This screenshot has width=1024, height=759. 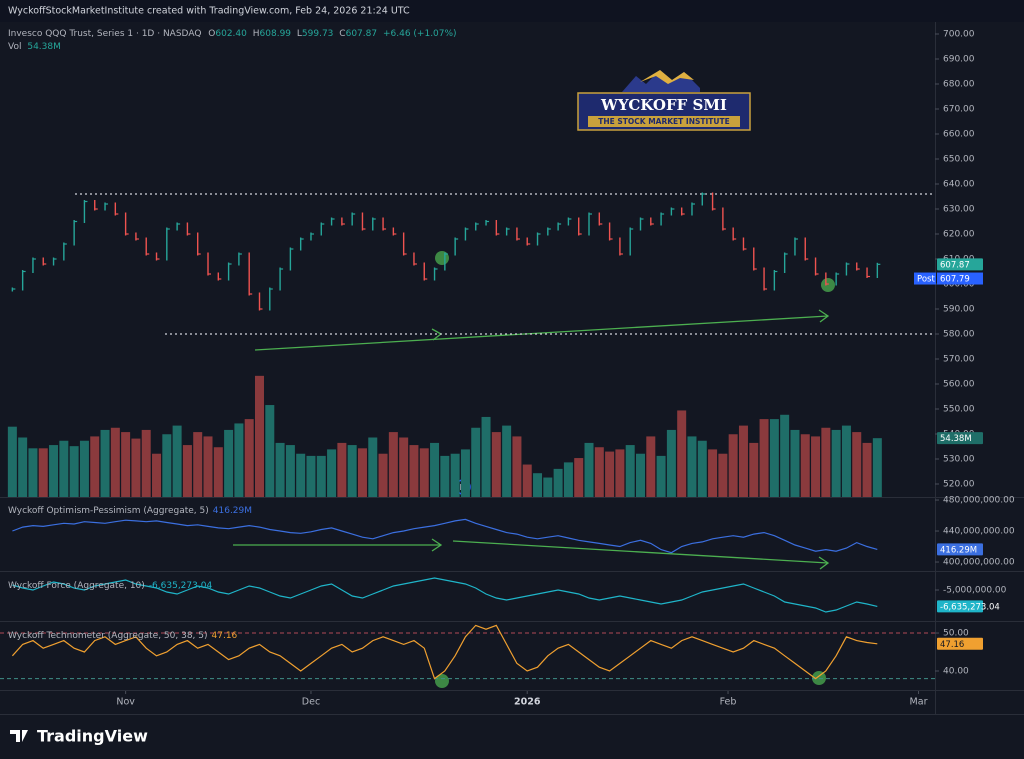 What do you see at coordinates (959, 85) in the screenshot?
I see `y-tick-label: 680.00` at bounding box center [959, 85].